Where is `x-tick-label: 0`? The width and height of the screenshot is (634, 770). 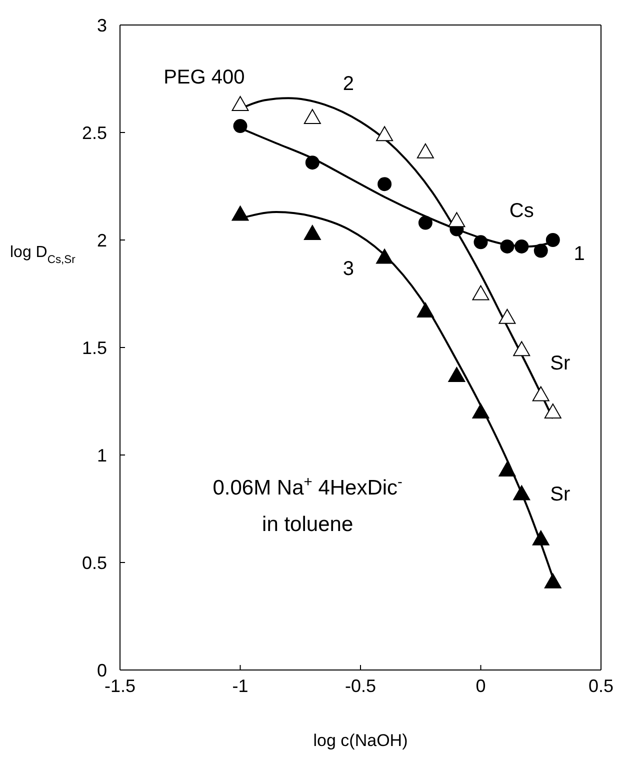 x-tick-label: 0 is located at coordinates (481, 686).